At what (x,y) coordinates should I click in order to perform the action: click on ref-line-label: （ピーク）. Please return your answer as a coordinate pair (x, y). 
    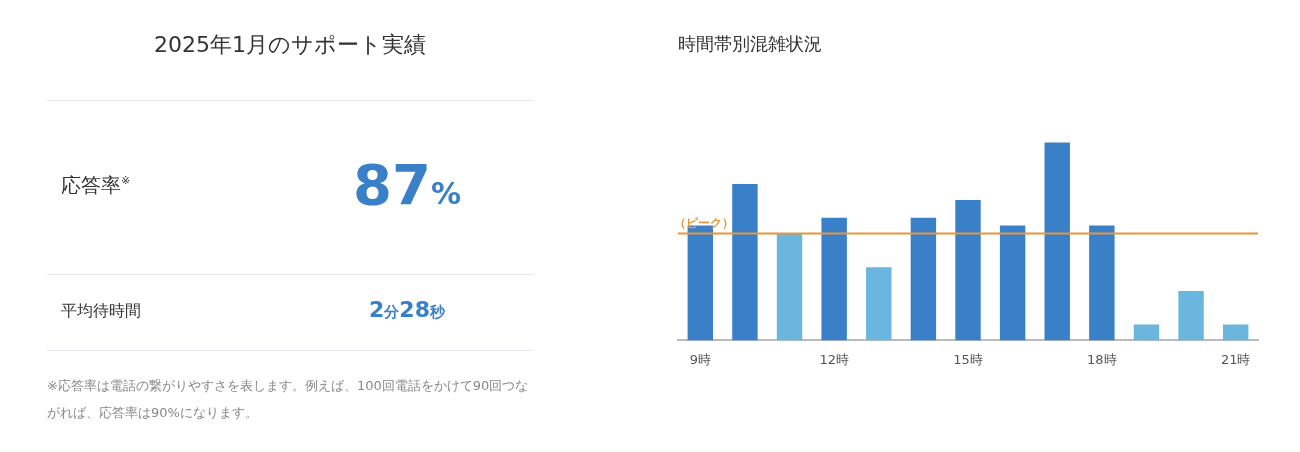
    Looking at the image, I should click on (704, 222).